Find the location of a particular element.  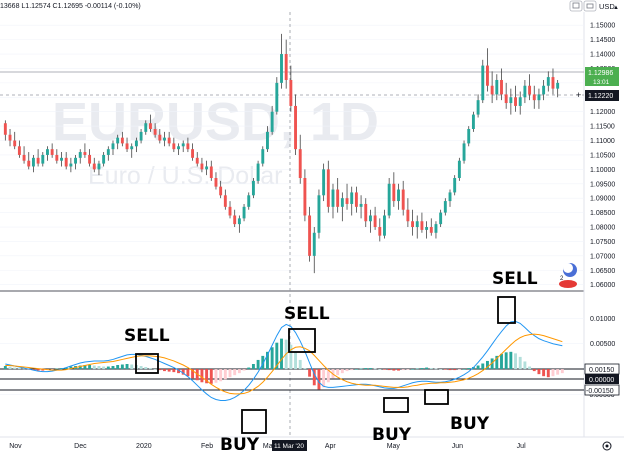

economic-events-icon: 2 is located at coordinates (568, 275).